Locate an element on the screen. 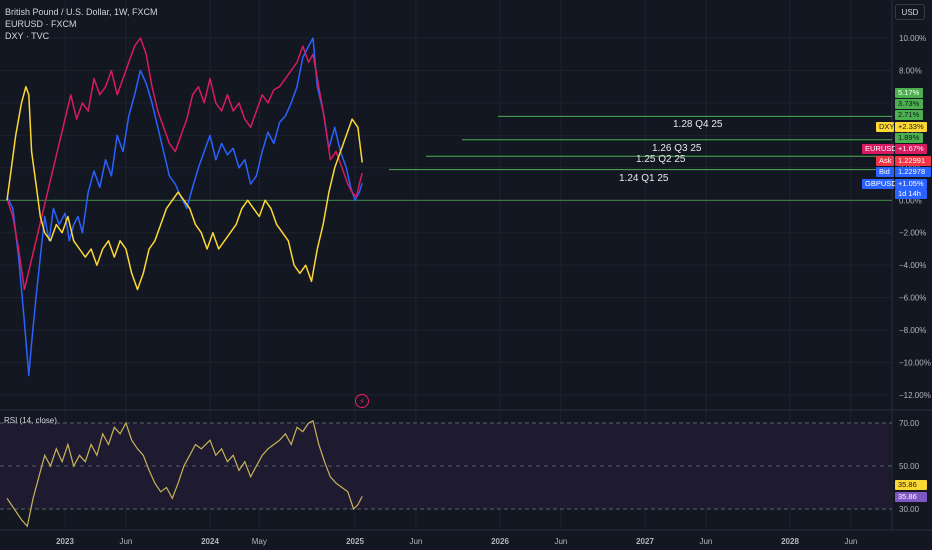  quarter-label-2: 1.25 Q2 25 is located at coordinates (661, 160).